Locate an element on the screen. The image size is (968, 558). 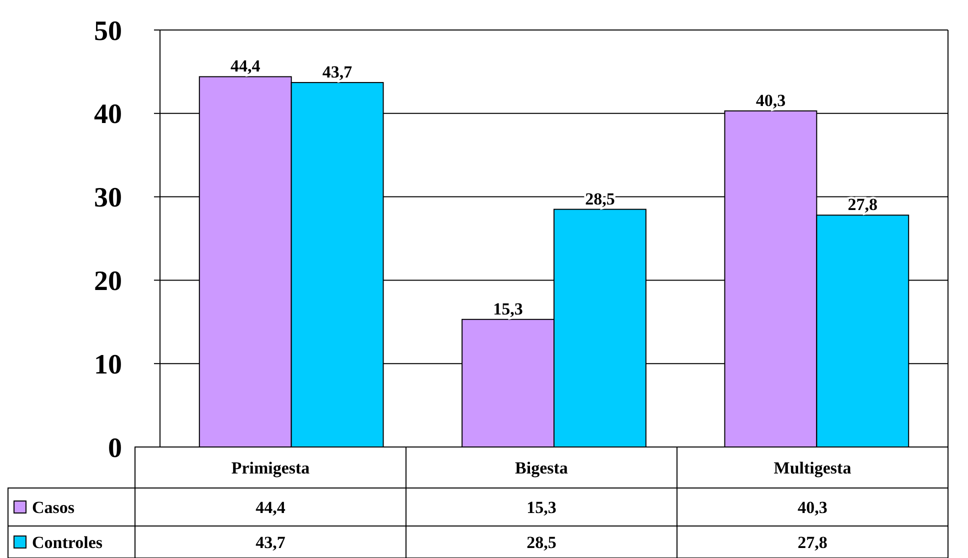
text: 27,8 is located at coordinates (863, 204).